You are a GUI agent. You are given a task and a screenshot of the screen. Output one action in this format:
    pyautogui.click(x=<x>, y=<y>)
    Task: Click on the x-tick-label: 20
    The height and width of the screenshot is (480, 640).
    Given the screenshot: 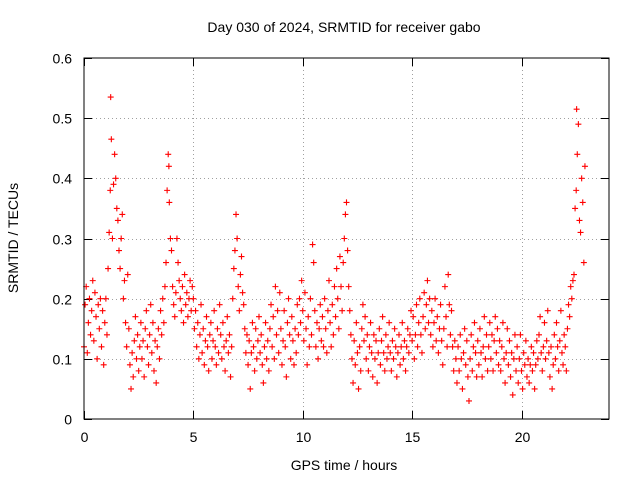 What is the action you would take?
    pyautogui.click(x=523, y=437)
    